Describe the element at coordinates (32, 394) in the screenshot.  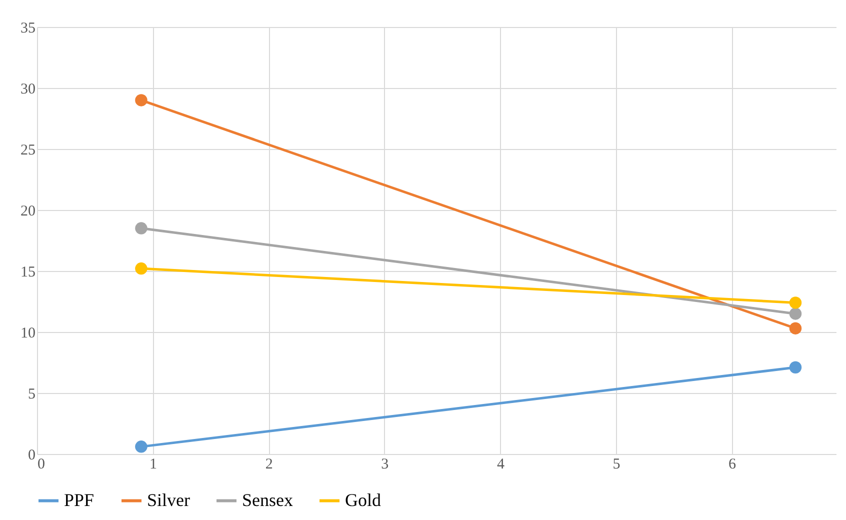
I see `y-tick-label: 5` at that location.